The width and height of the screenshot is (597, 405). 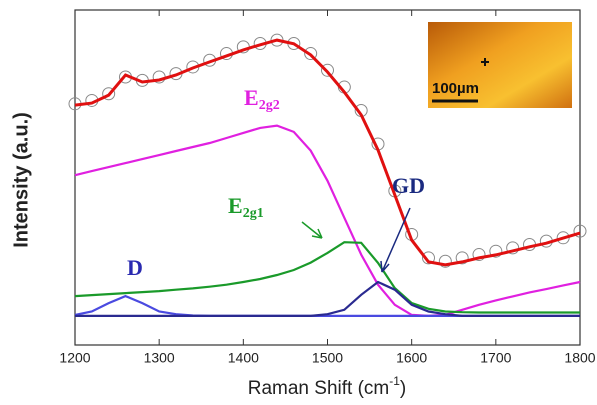 I want to click on fit-line, so click(x=327, y=298).